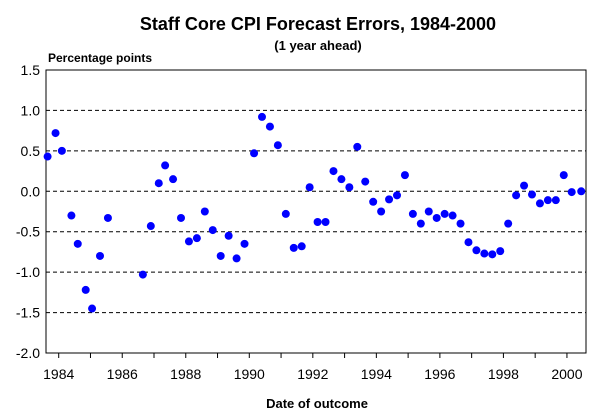  I want to click on x-axis-label: Date of outcome, so click(317, 403).